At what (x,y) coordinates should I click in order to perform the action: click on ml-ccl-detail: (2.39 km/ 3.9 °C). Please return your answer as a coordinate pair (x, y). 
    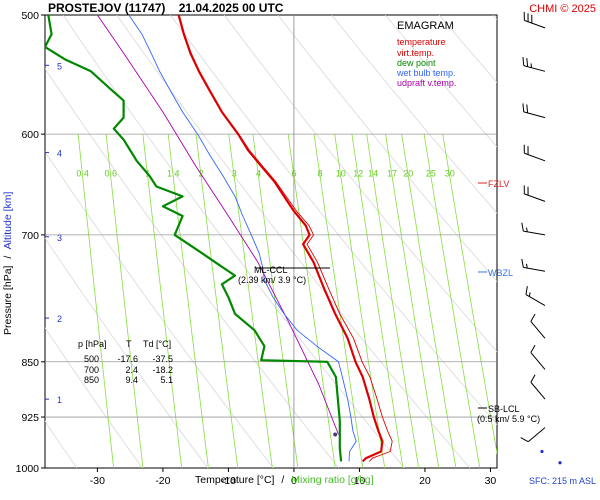
    Looking at the image, I should click on (272, 280).